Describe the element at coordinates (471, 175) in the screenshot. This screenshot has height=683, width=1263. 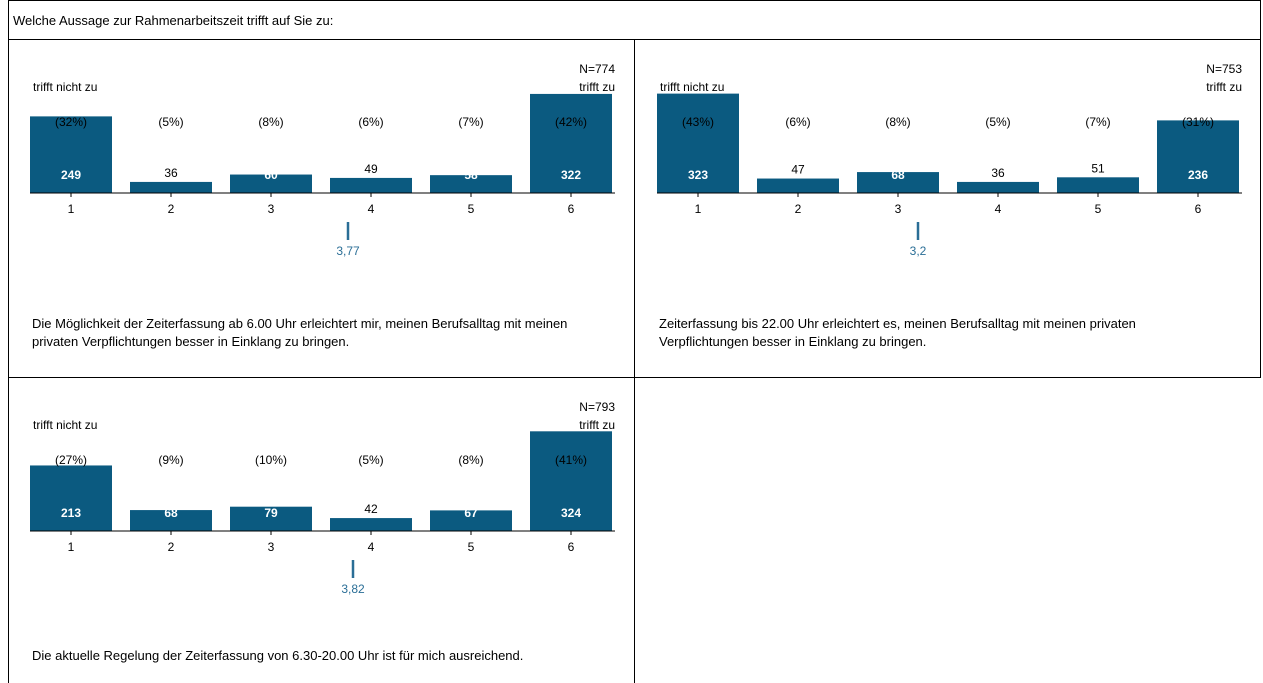
I see `count-label: 58` at that location.